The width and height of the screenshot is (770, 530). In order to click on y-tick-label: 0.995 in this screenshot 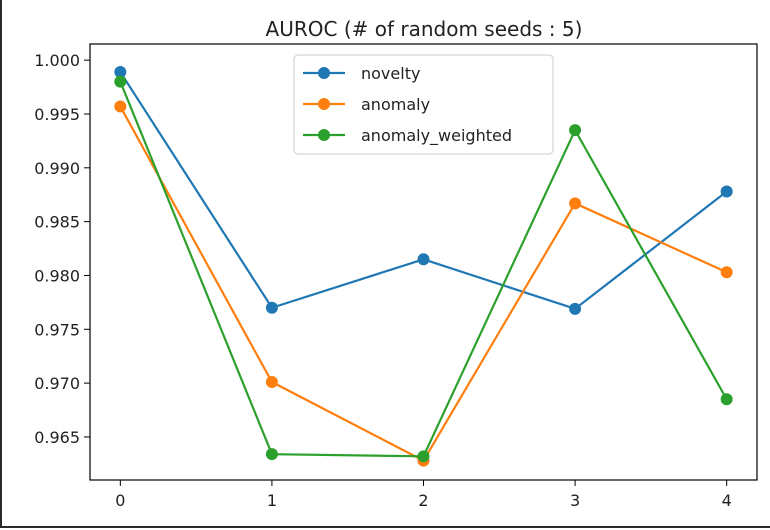, I will do `click(57, 114)`.